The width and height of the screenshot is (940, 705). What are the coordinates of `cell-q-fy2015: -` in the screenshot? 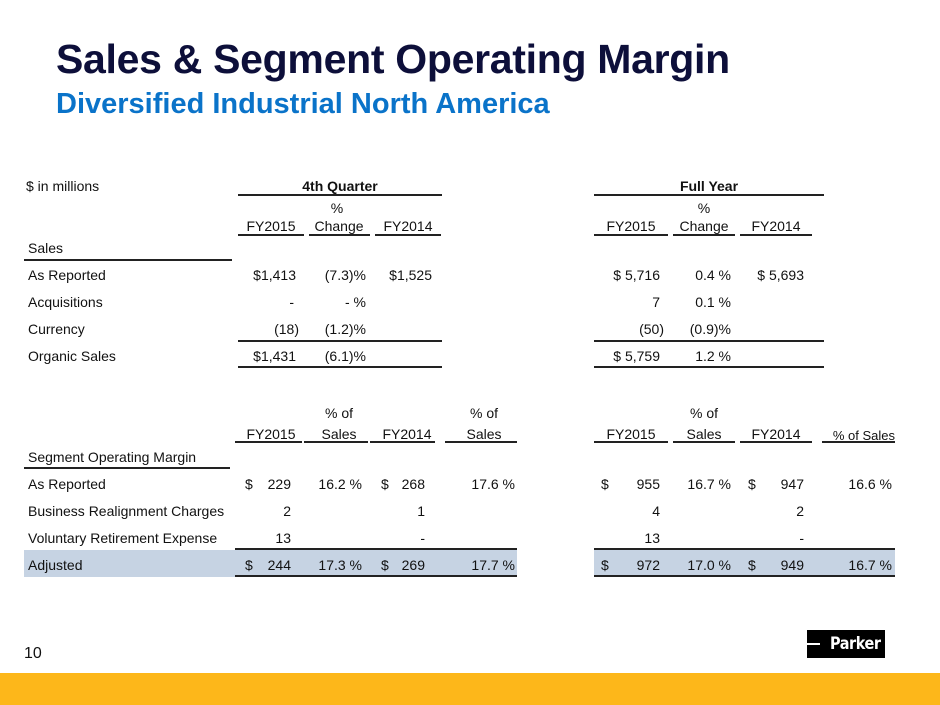 It's located at (291, 302).